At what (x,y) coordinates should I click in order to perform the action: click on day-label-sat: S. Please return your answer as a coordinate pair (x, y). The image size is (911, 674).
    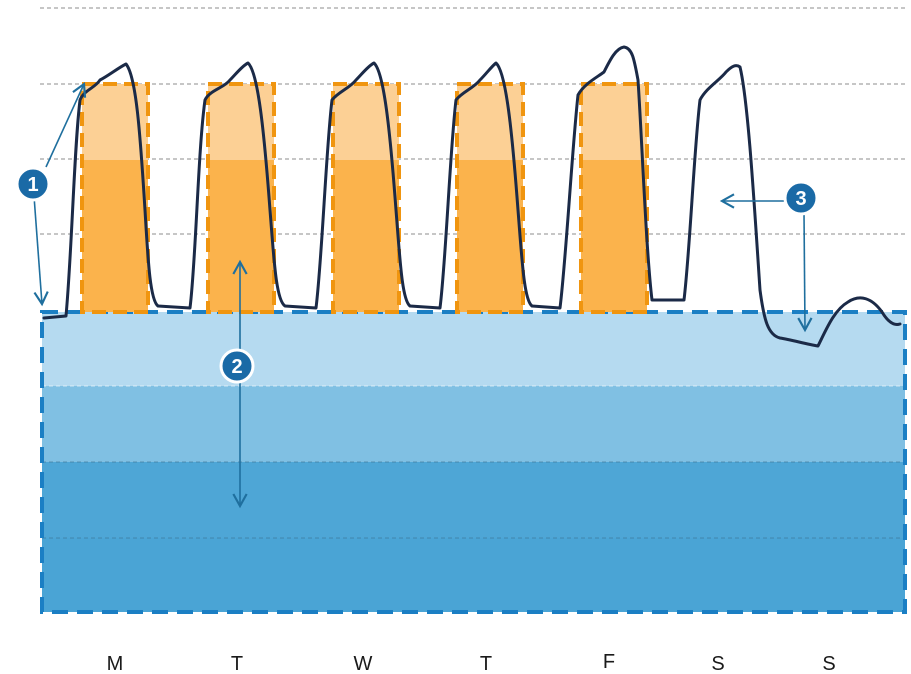
    Looking at the image, I should click on (717, 663).